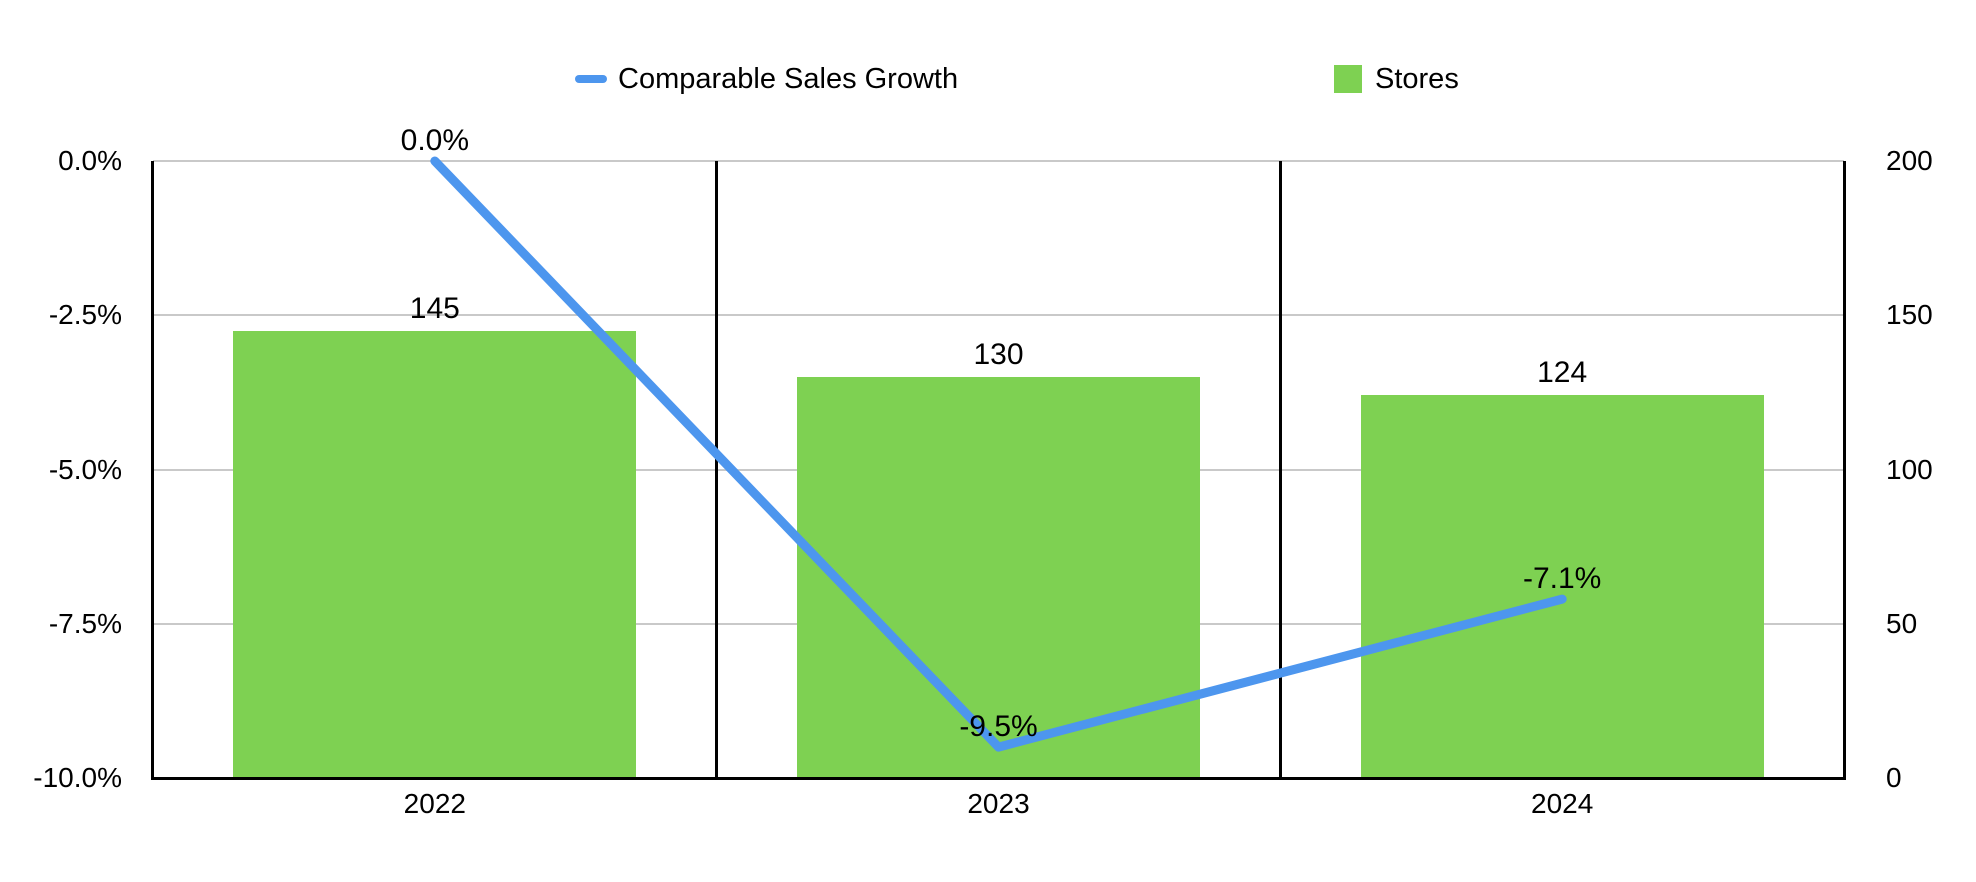 This screenshot has width=1976, height=882. I want to click on line-point-label: 0.0%, so click(435, 140).